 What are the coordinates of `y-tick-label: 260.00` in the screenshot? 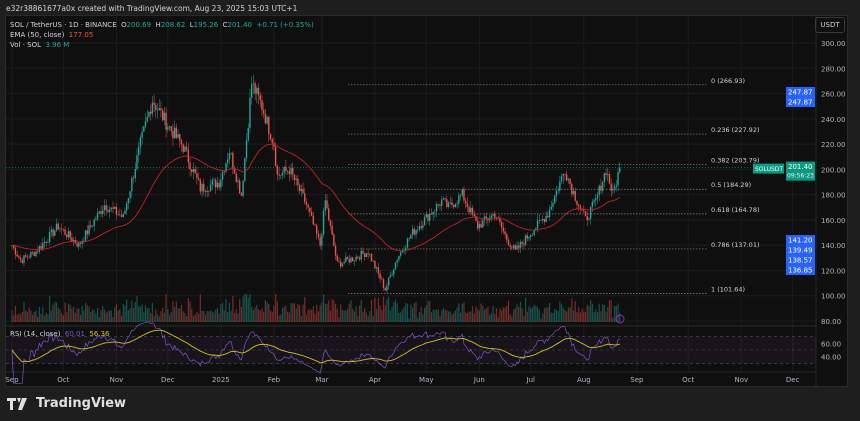 It's located at (833, 95).